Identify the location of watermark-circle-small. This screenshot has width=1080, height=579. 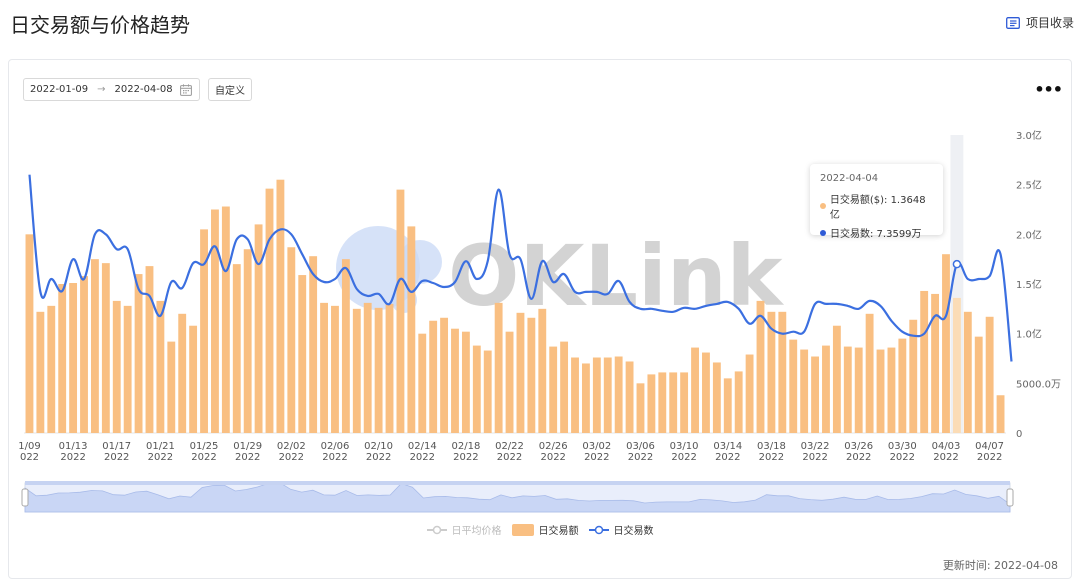
(420, 262).